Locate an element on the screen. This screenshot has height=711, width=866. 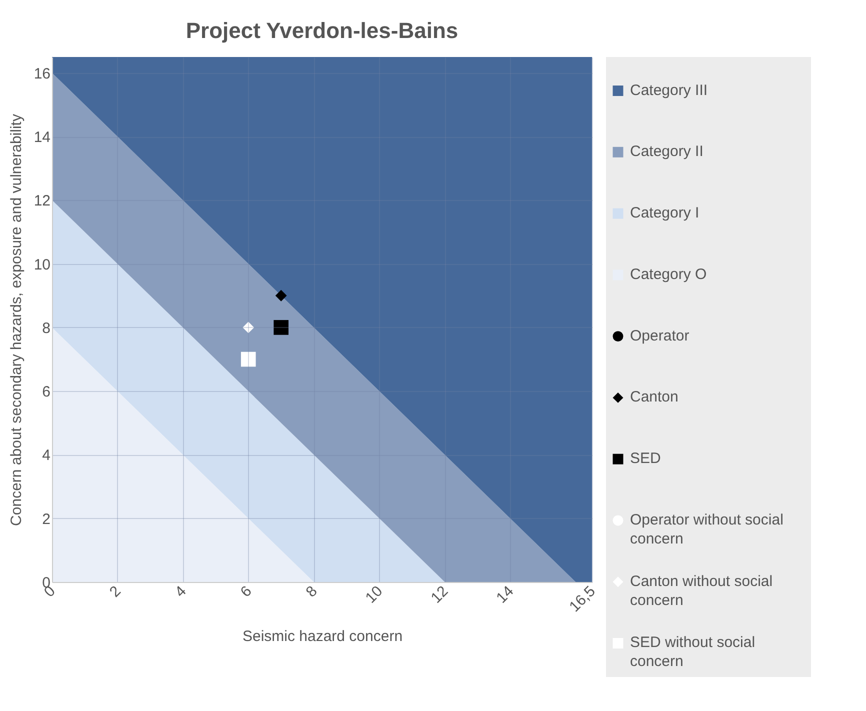
legend-label: Category O is located at coordinates (668, 274).